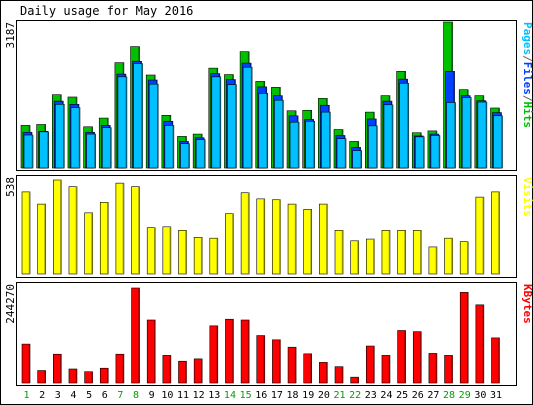 The width and height of the screenshot is (533, 405). Describe the element at coordinates (136, 395) in the screenshot. I see `day-label: 8` at that location.